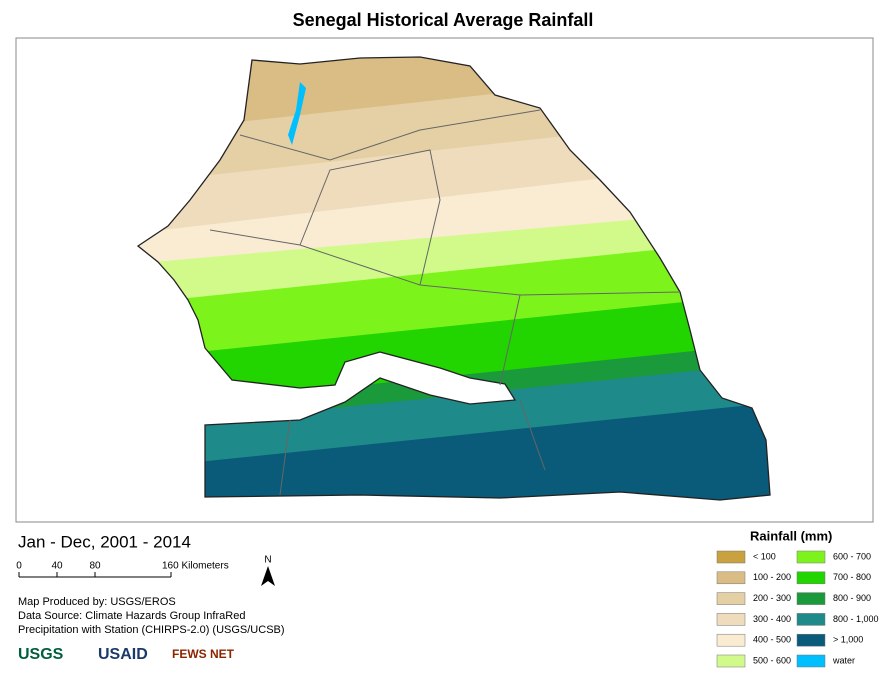 This screenshot has width=887, height=690. What do you see at coordinates (57, 566) in the screenshot?
I see `scale-label: 40` at bounding box center [57, 566].